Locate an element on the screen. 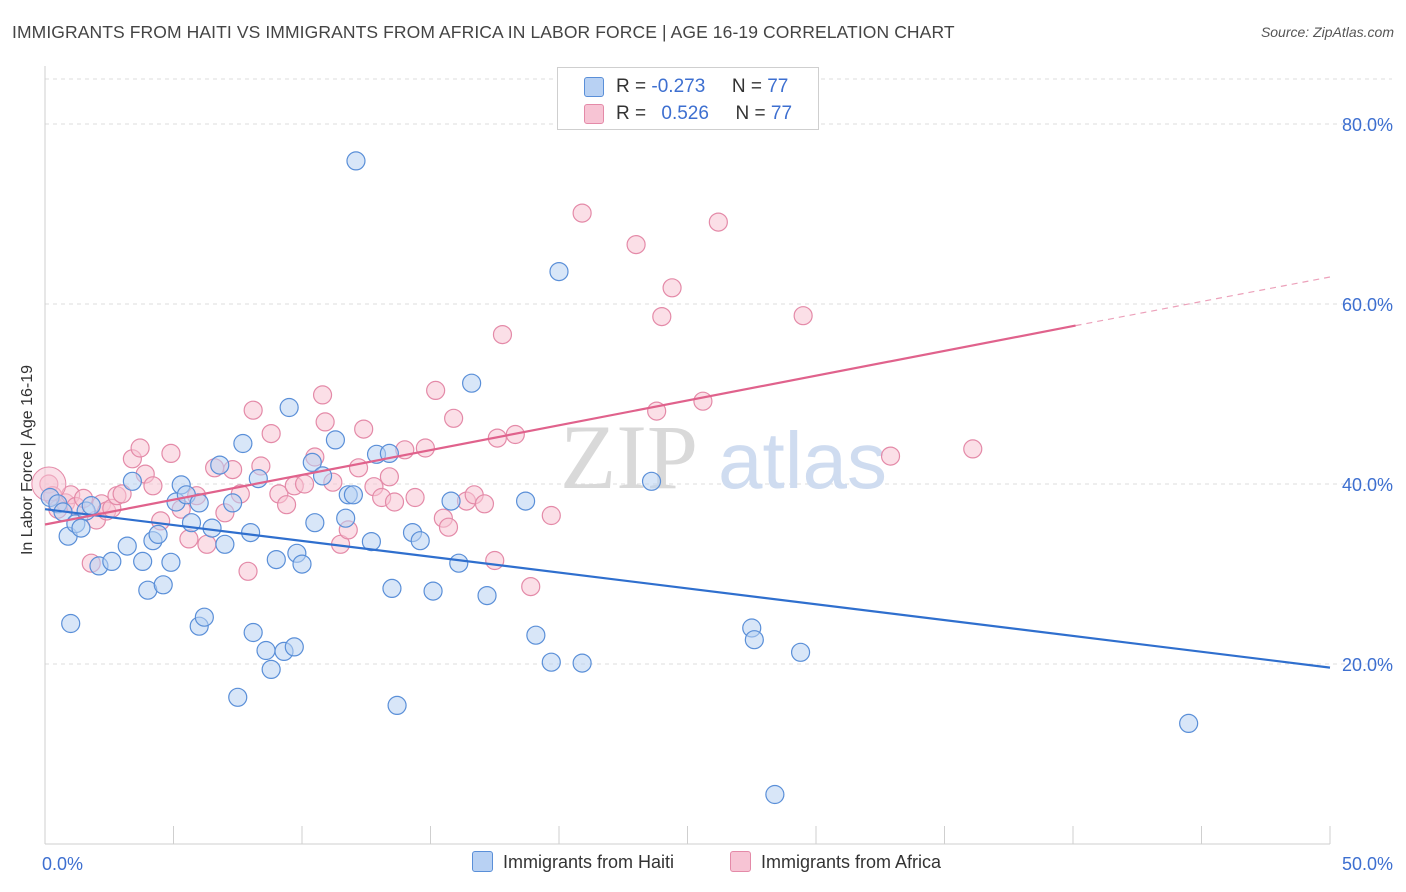 The image size is (1406, 892). correlation-legend: R = -0.273 N = 77 R = 0.526 N = 77 is located at coordinates (688, 98).